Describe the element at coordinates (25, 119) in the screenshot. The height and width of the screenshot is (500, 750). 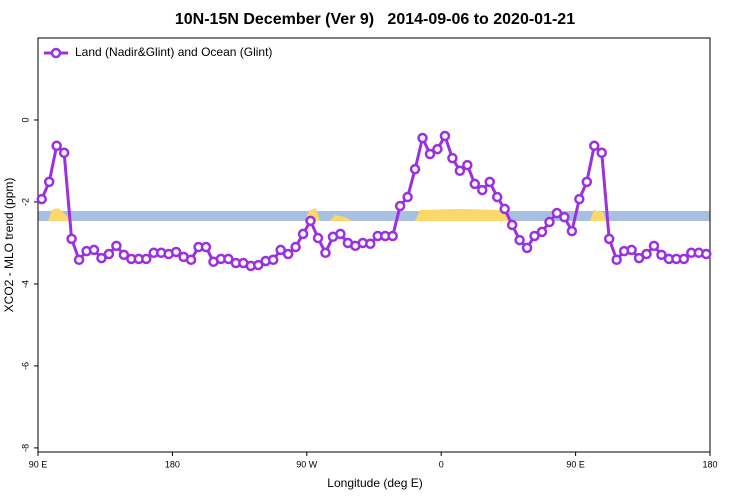
I see `y-tick-label: 0` at that location.